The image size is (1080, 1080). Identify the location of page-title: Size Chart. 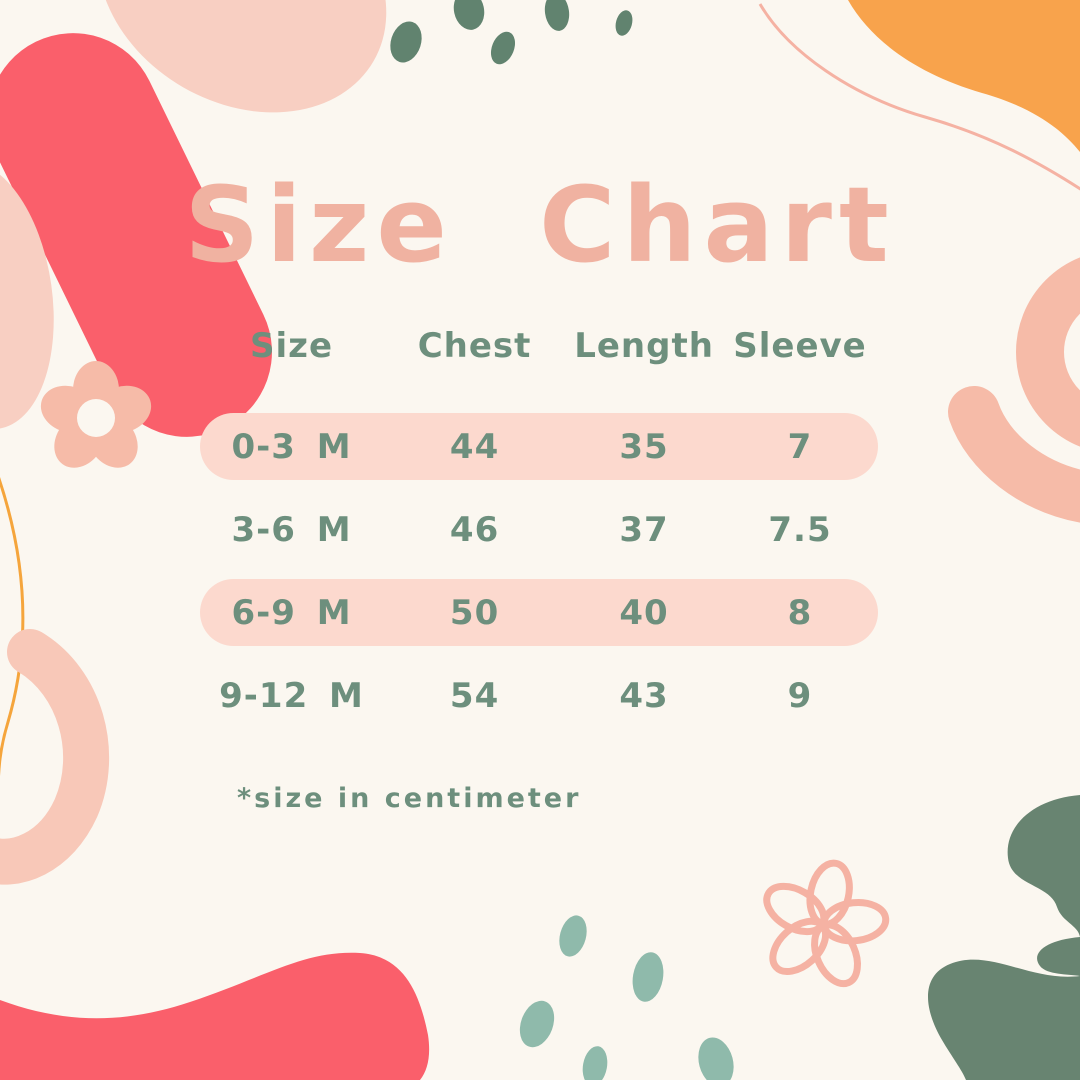
(540, 225).